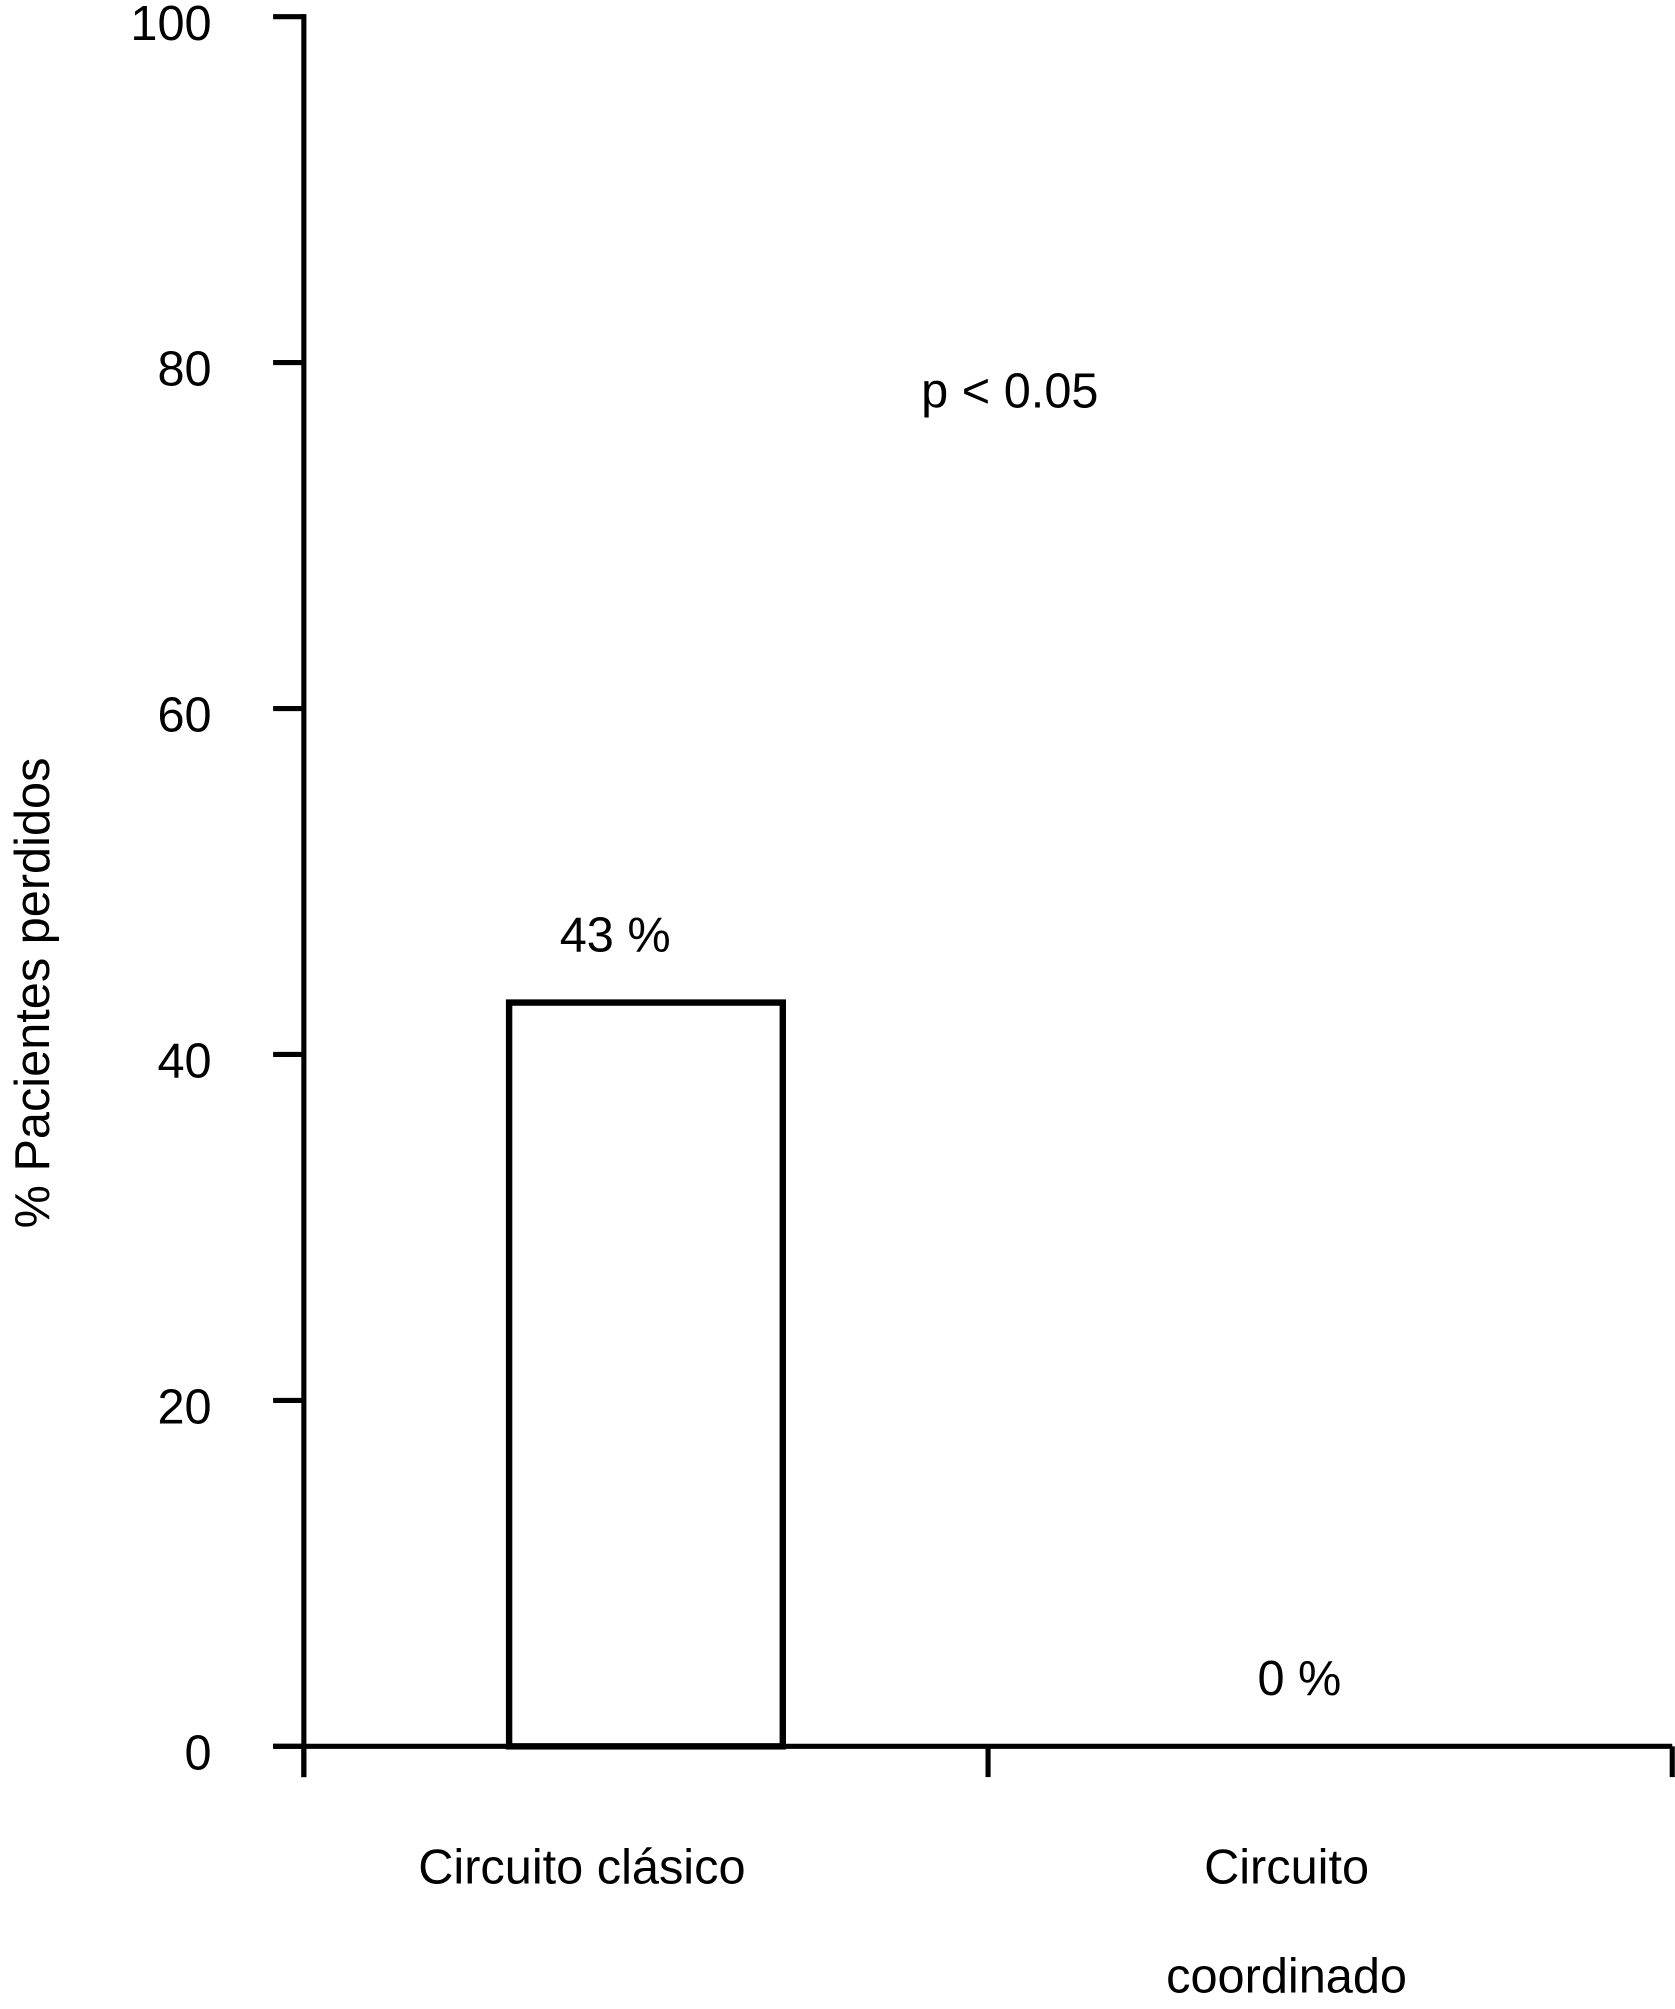 The height and width of the screenshot is (2009, 1675). I want to click on value-label: 0 %, so click(1299, 1679).